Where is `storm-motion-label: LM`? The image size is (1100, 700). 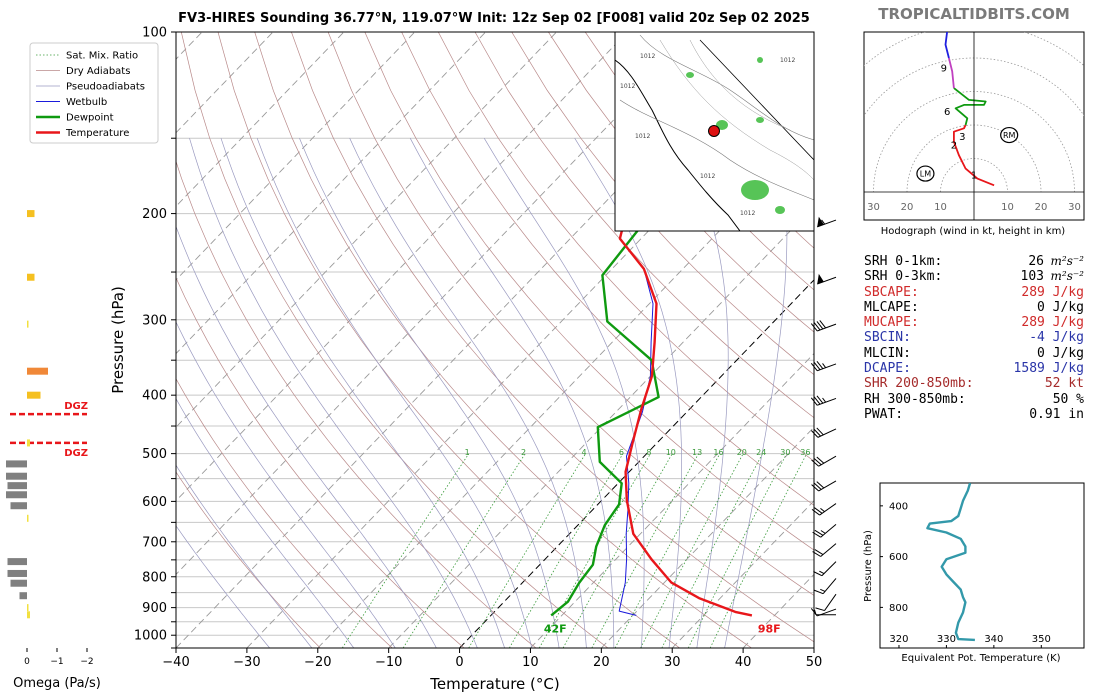 storm-motion-label: LM is located at coordinates (925, 174).